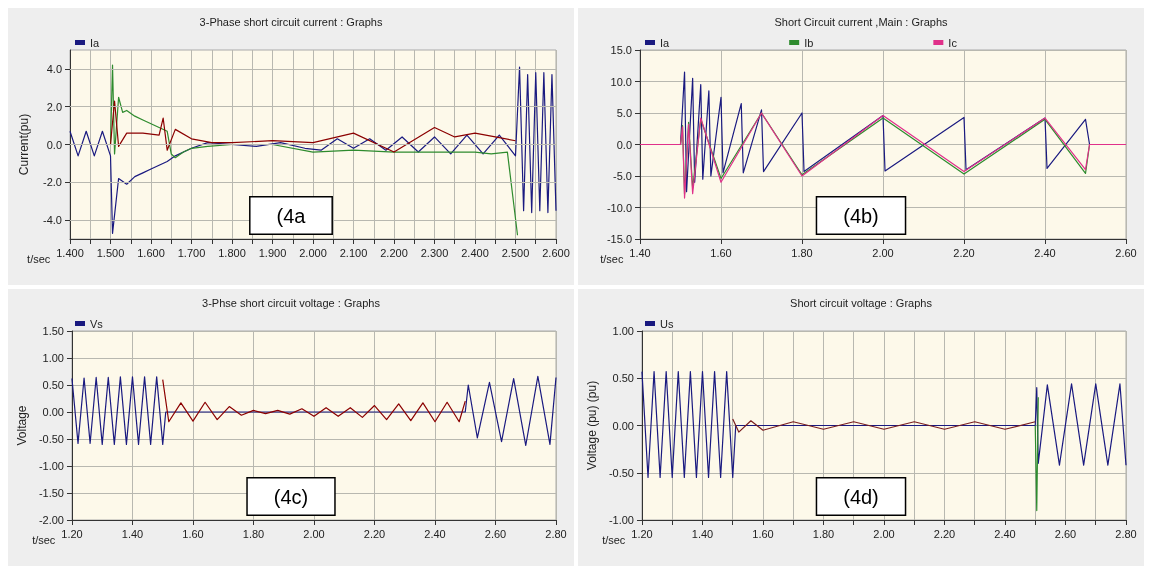  What do you see at coordinates (861, 496) in the screenshot?
I see `annotation: (4d)` at bounding box center [861, 496].